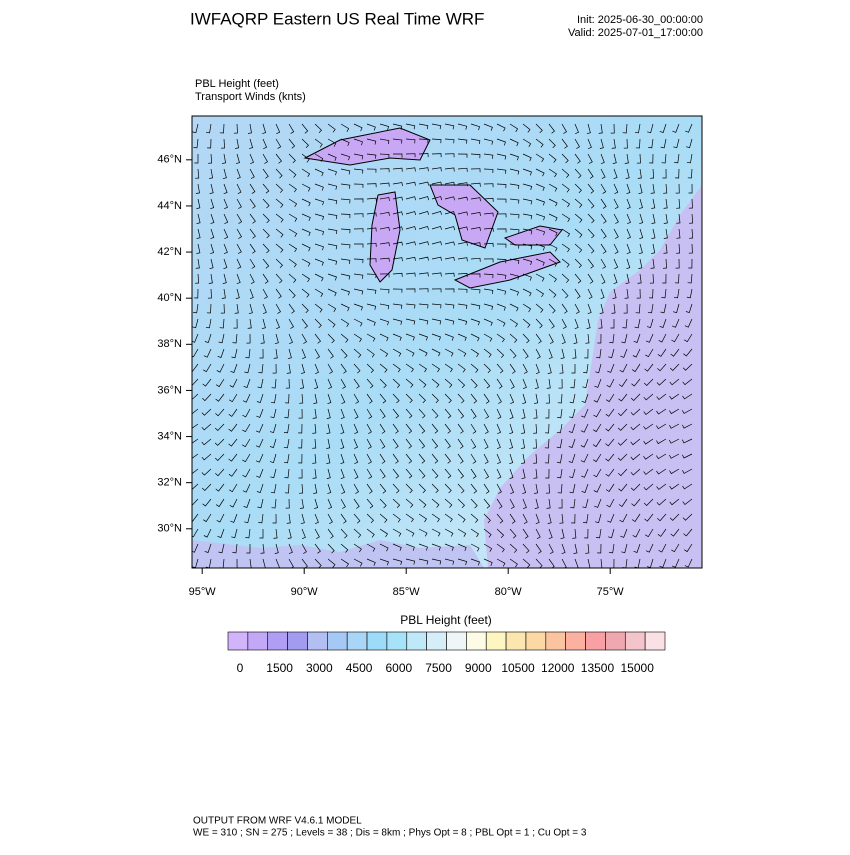 The height and width of the screenshot is (855, 850). What do you see at coordinates (507, 270) in the screenshot?
I see `lake-erie` at bounding box center [507, 270].